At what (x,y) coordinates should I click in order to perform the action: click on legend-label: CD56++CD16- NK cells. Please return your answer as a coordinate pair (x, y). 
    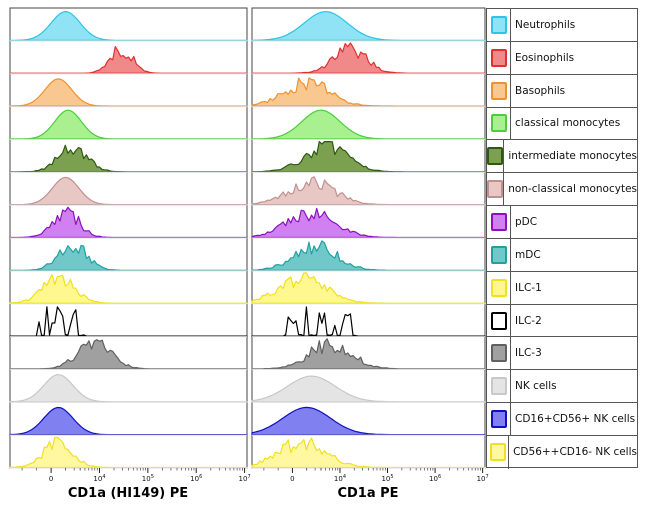
    Looking at the image, I should click on (575, 452).